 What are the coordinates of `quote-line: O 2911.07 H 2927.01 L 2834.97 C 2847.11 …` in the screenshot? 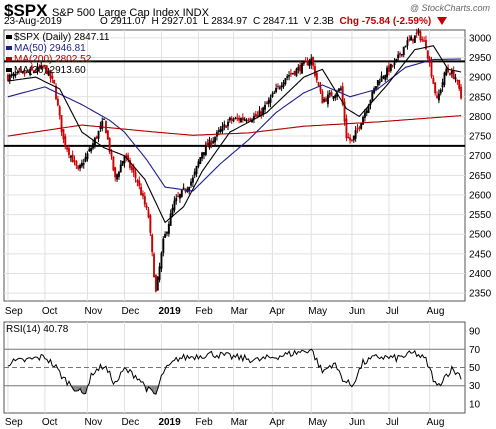 It's located at (273, 21).